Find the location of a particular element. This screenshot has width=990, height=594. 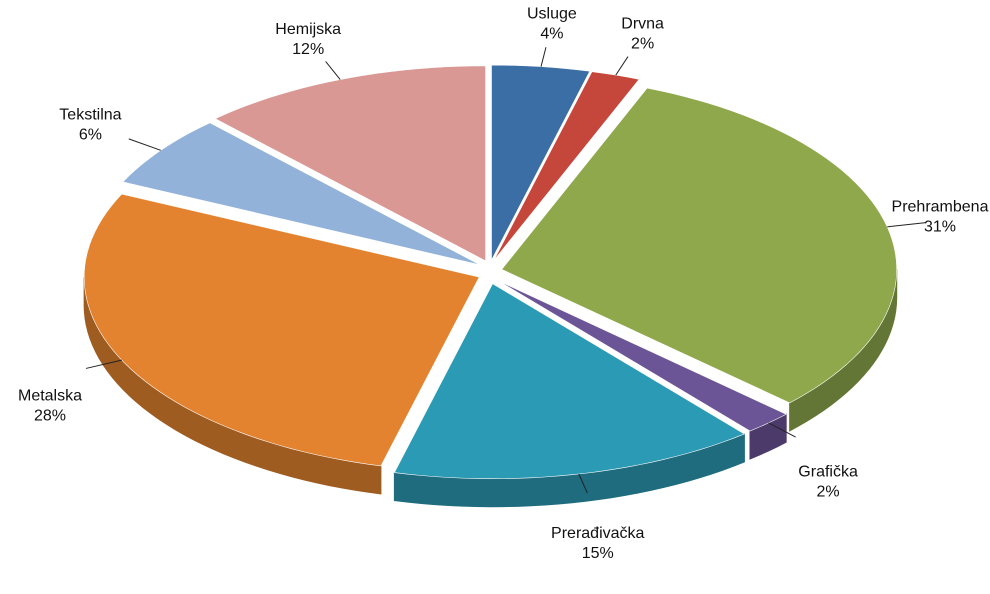

slice-label: Metalska is located at coordinates (50, 396).